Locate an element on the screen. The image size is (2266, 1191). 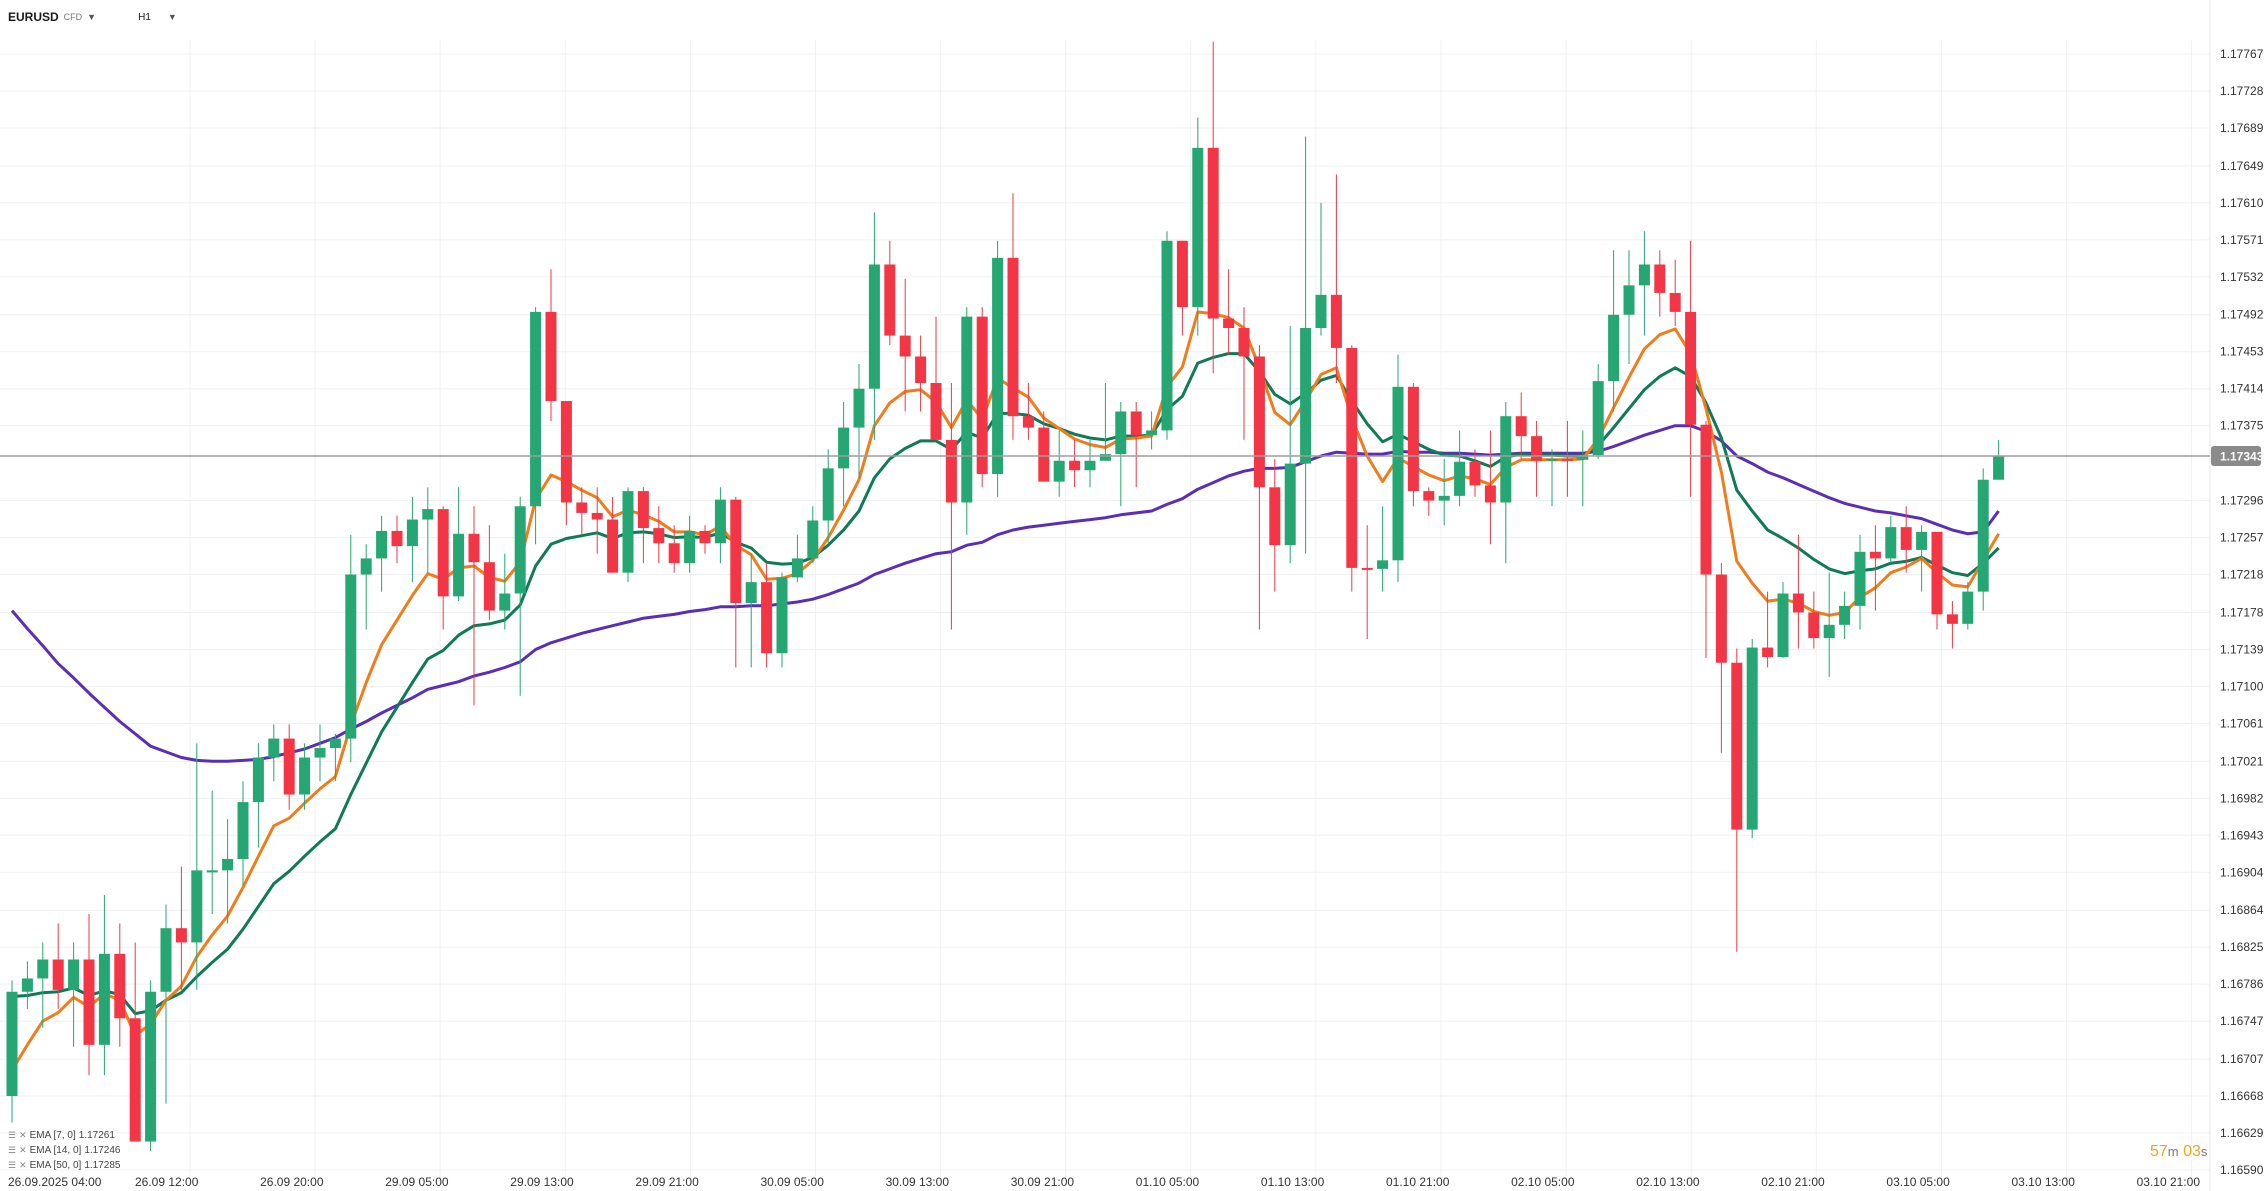
time-tick-label: 29.09 05:00 is located at coordinates (417, 1182).